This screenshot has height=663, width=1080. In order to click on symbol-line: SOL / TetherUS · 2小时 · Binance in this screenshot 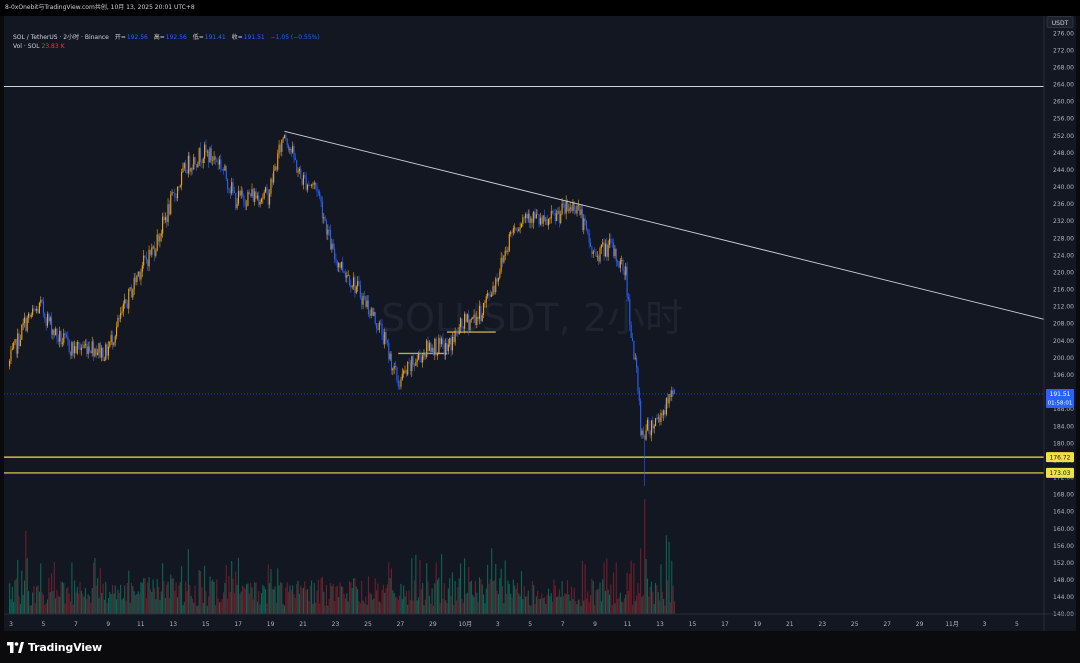, I will do `click(61, 37)`.